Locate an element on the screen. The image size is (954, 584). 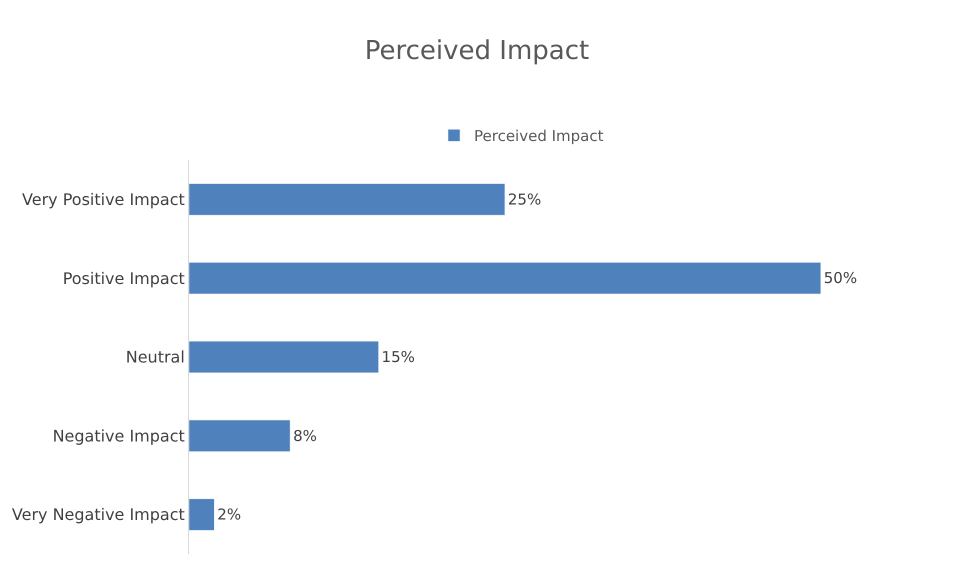
data-label: 25% is located at coordinates (525, 199).